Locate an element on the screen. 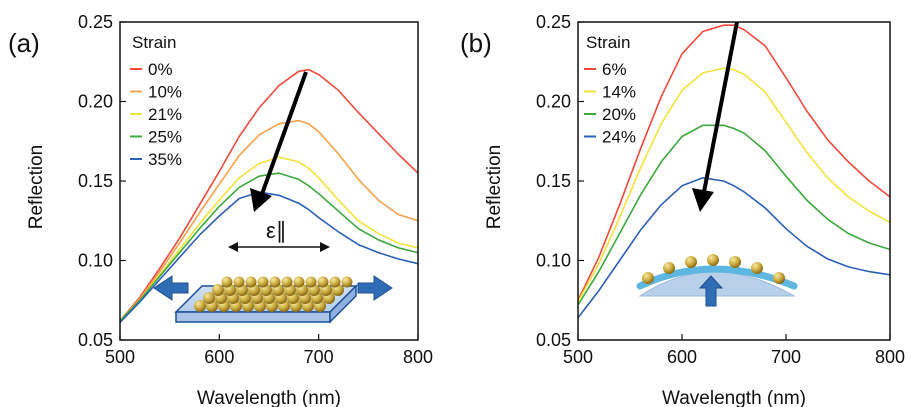 This screenshot has width=911, height=407. panel-label-b: (b) is located at coordinates (476, 43).